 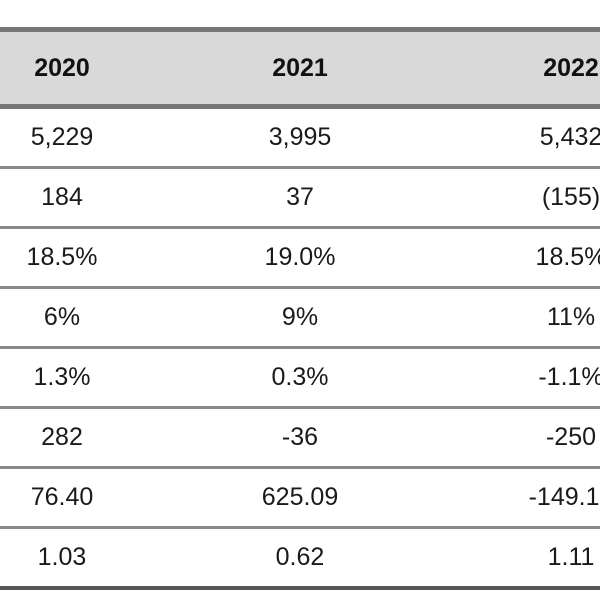 I want to click on table-cell: 0.3%, so click(x=300, y=378).